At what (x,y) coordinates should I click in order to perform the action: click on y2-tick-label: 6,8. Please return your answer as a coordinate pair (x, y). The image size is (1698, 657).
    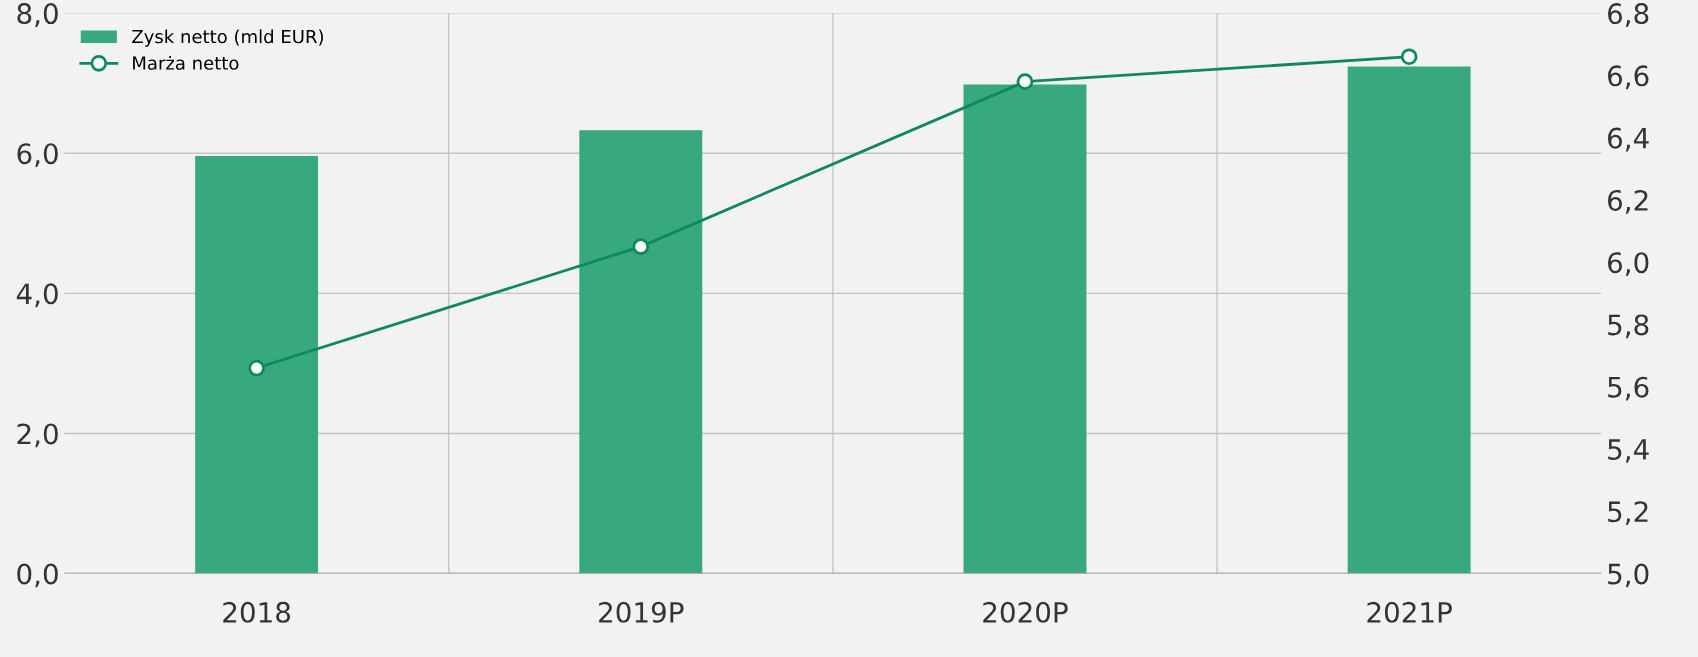
    Looking at the image, I should click on (1628, 15).